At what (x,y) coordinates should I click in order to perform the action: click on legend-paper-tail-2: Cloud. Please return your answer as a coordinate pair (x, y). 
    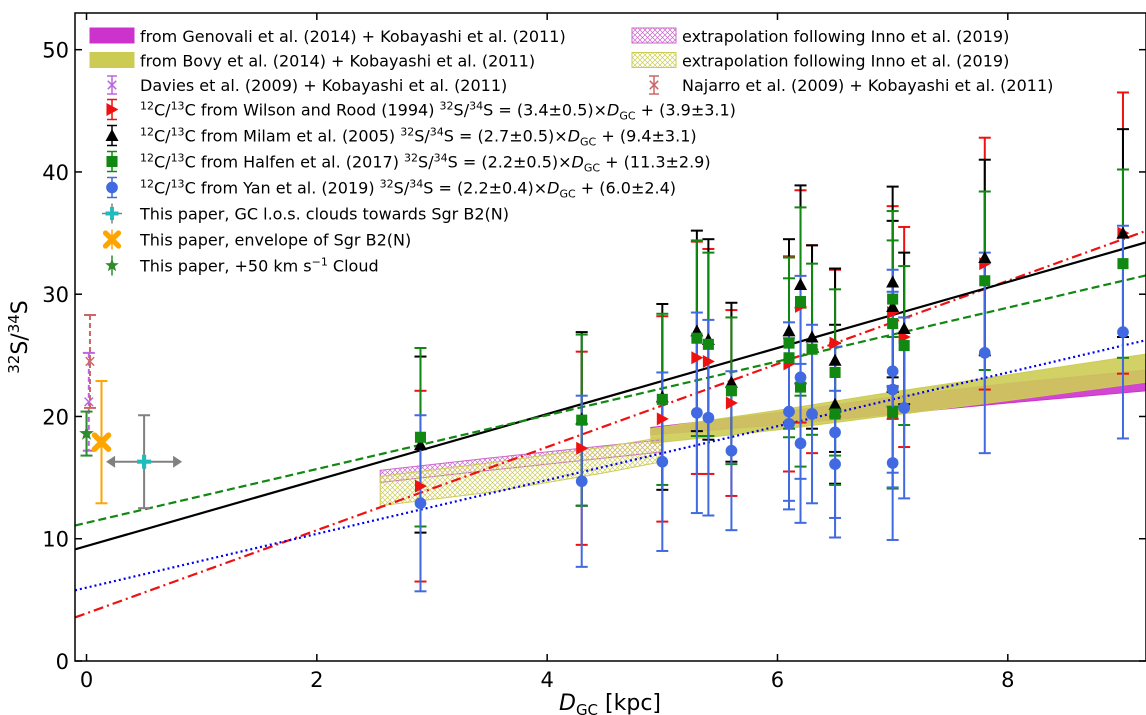
    Looking at the image, I should click on (353, 266).